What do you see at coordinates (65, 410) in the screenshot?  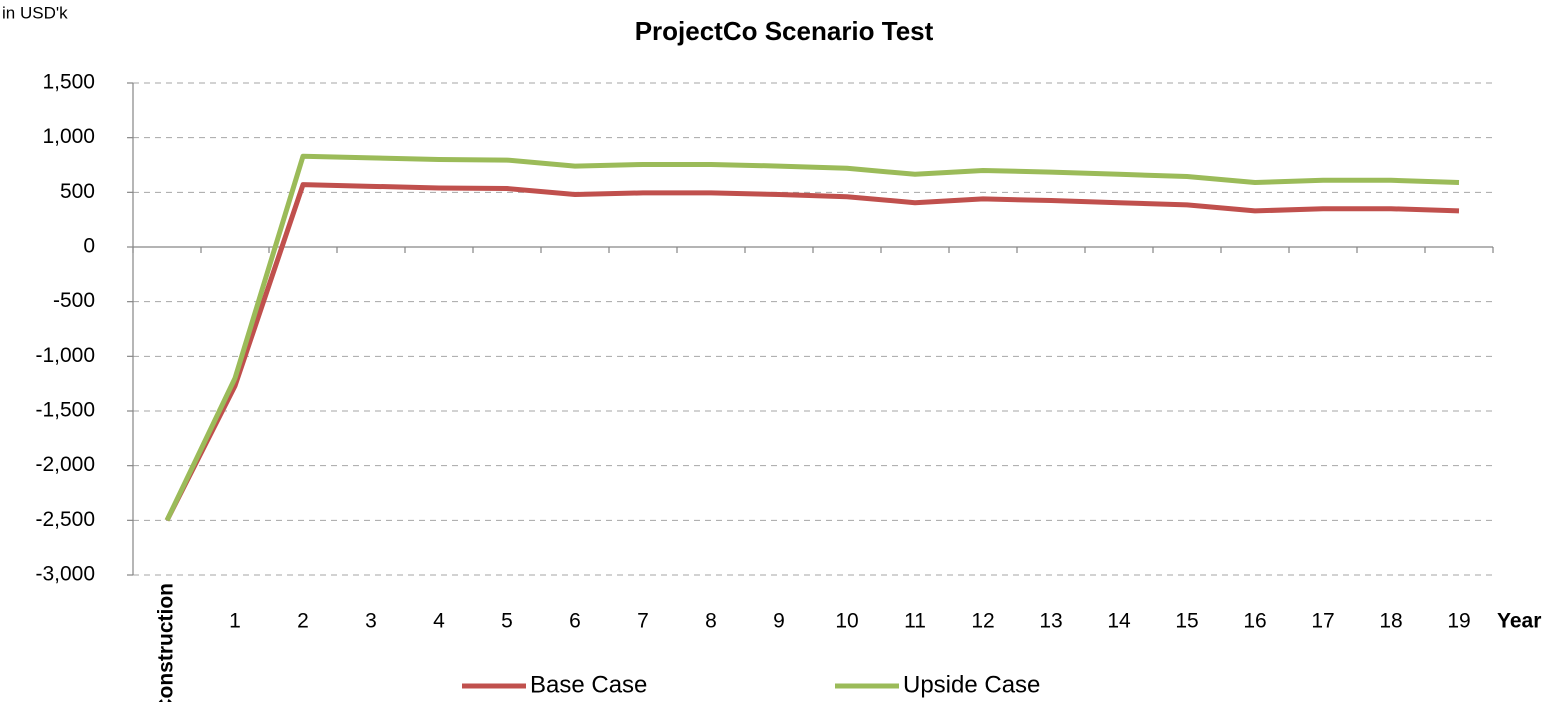 I see `y-tick-label: -1,500` at bounding box center [65, 410].